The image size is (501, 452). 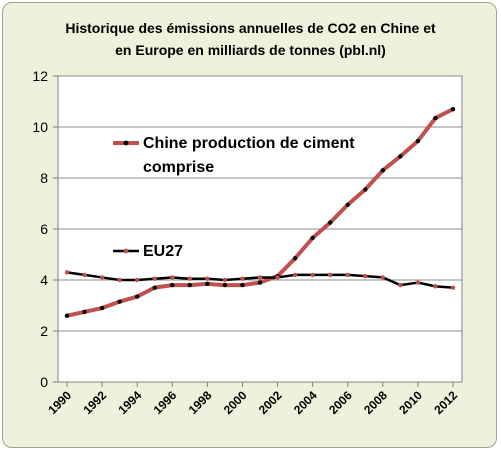 I want to click on y-tick-label: 6, so click(x=44, y=229).